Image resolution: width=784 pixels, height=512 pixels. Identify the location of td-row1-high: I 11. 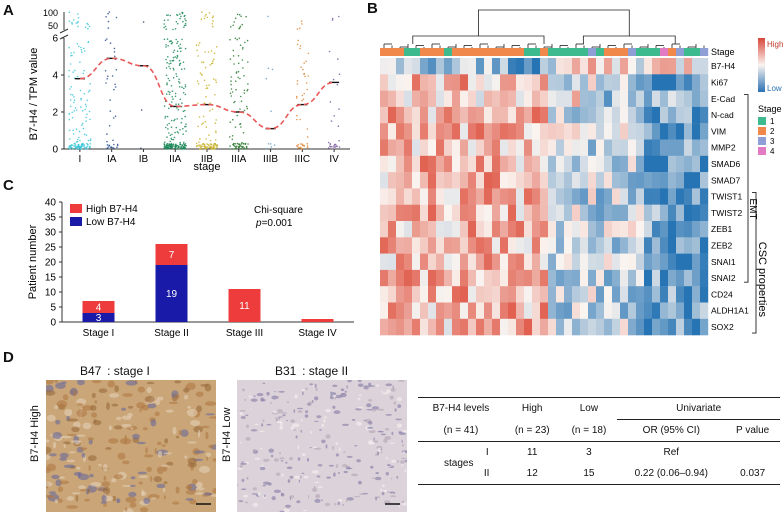
(523, 453).